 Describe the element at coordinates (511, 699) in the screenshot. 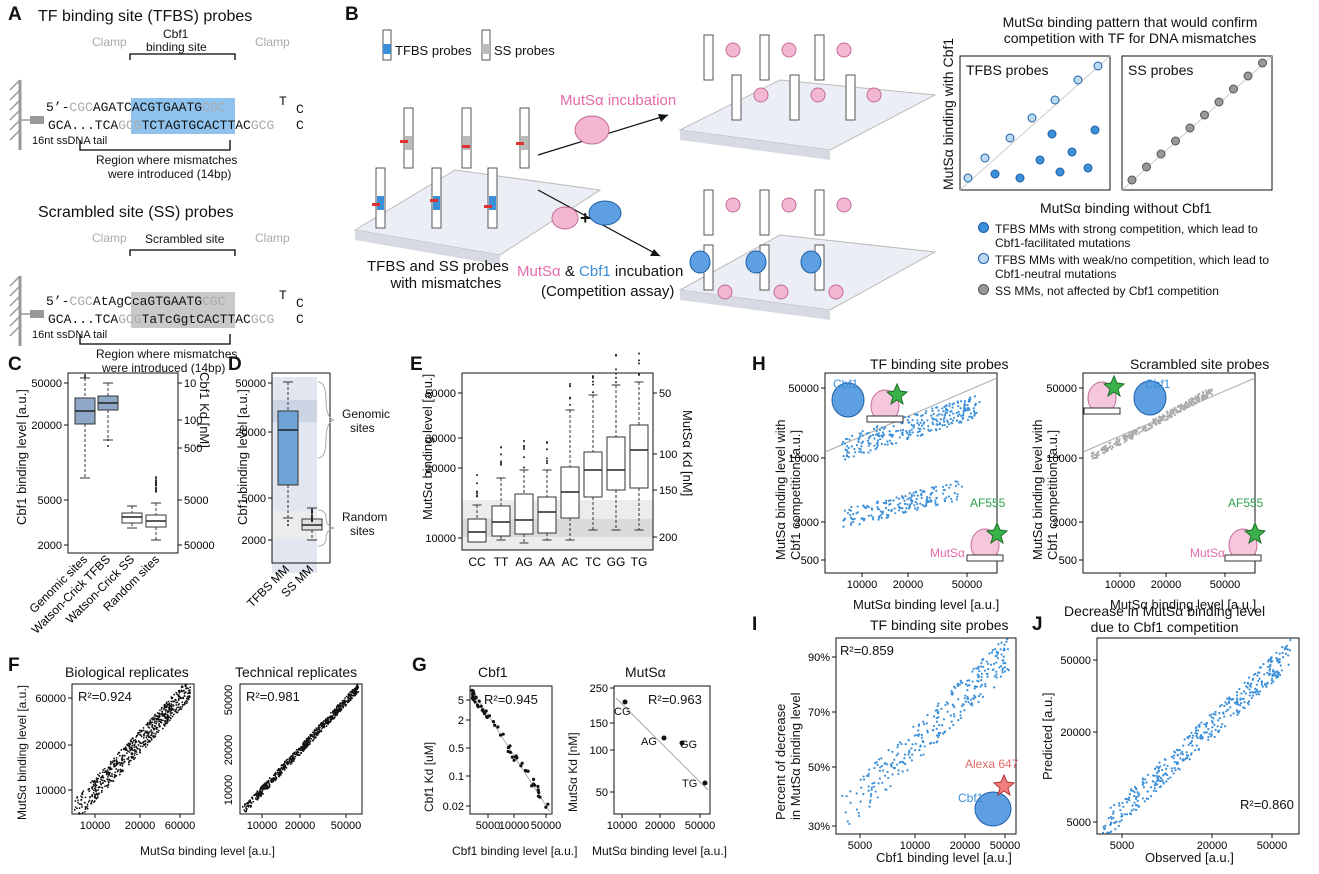

I see `panel-g-r2-cbf1: R²=0.945` at that location.